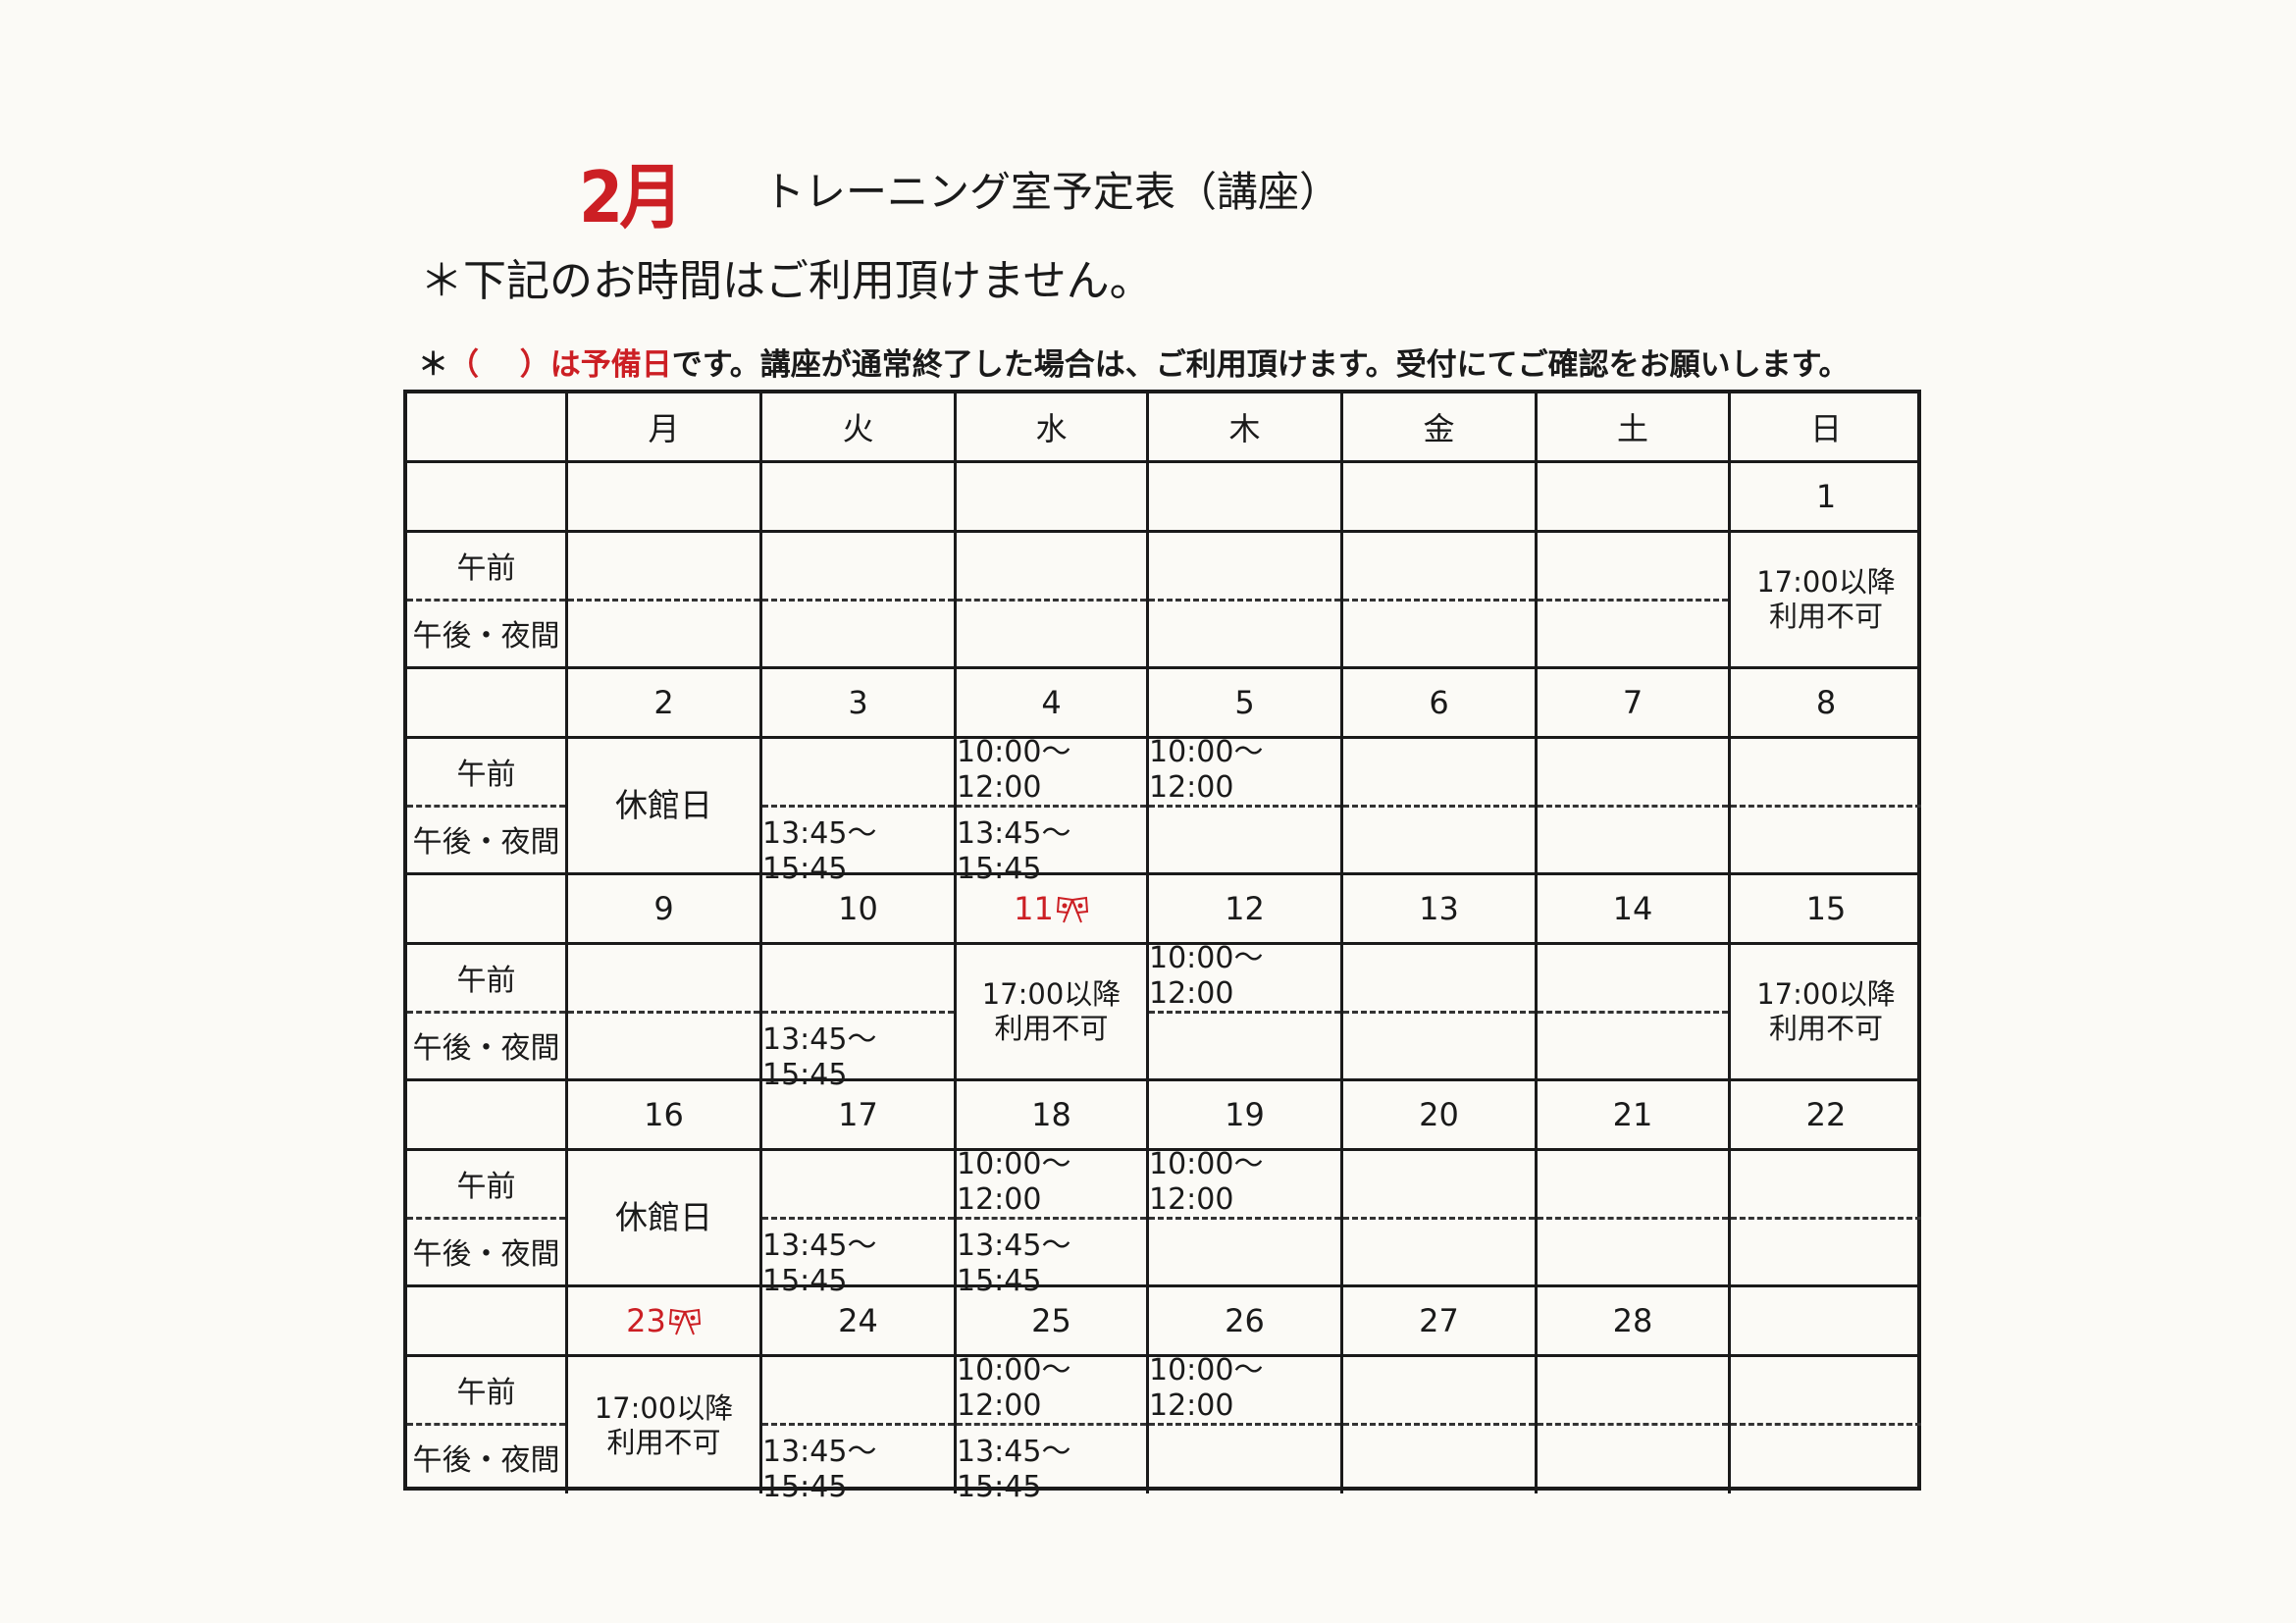  I want to click on day-number-cell: 1, so click(1826, 498).